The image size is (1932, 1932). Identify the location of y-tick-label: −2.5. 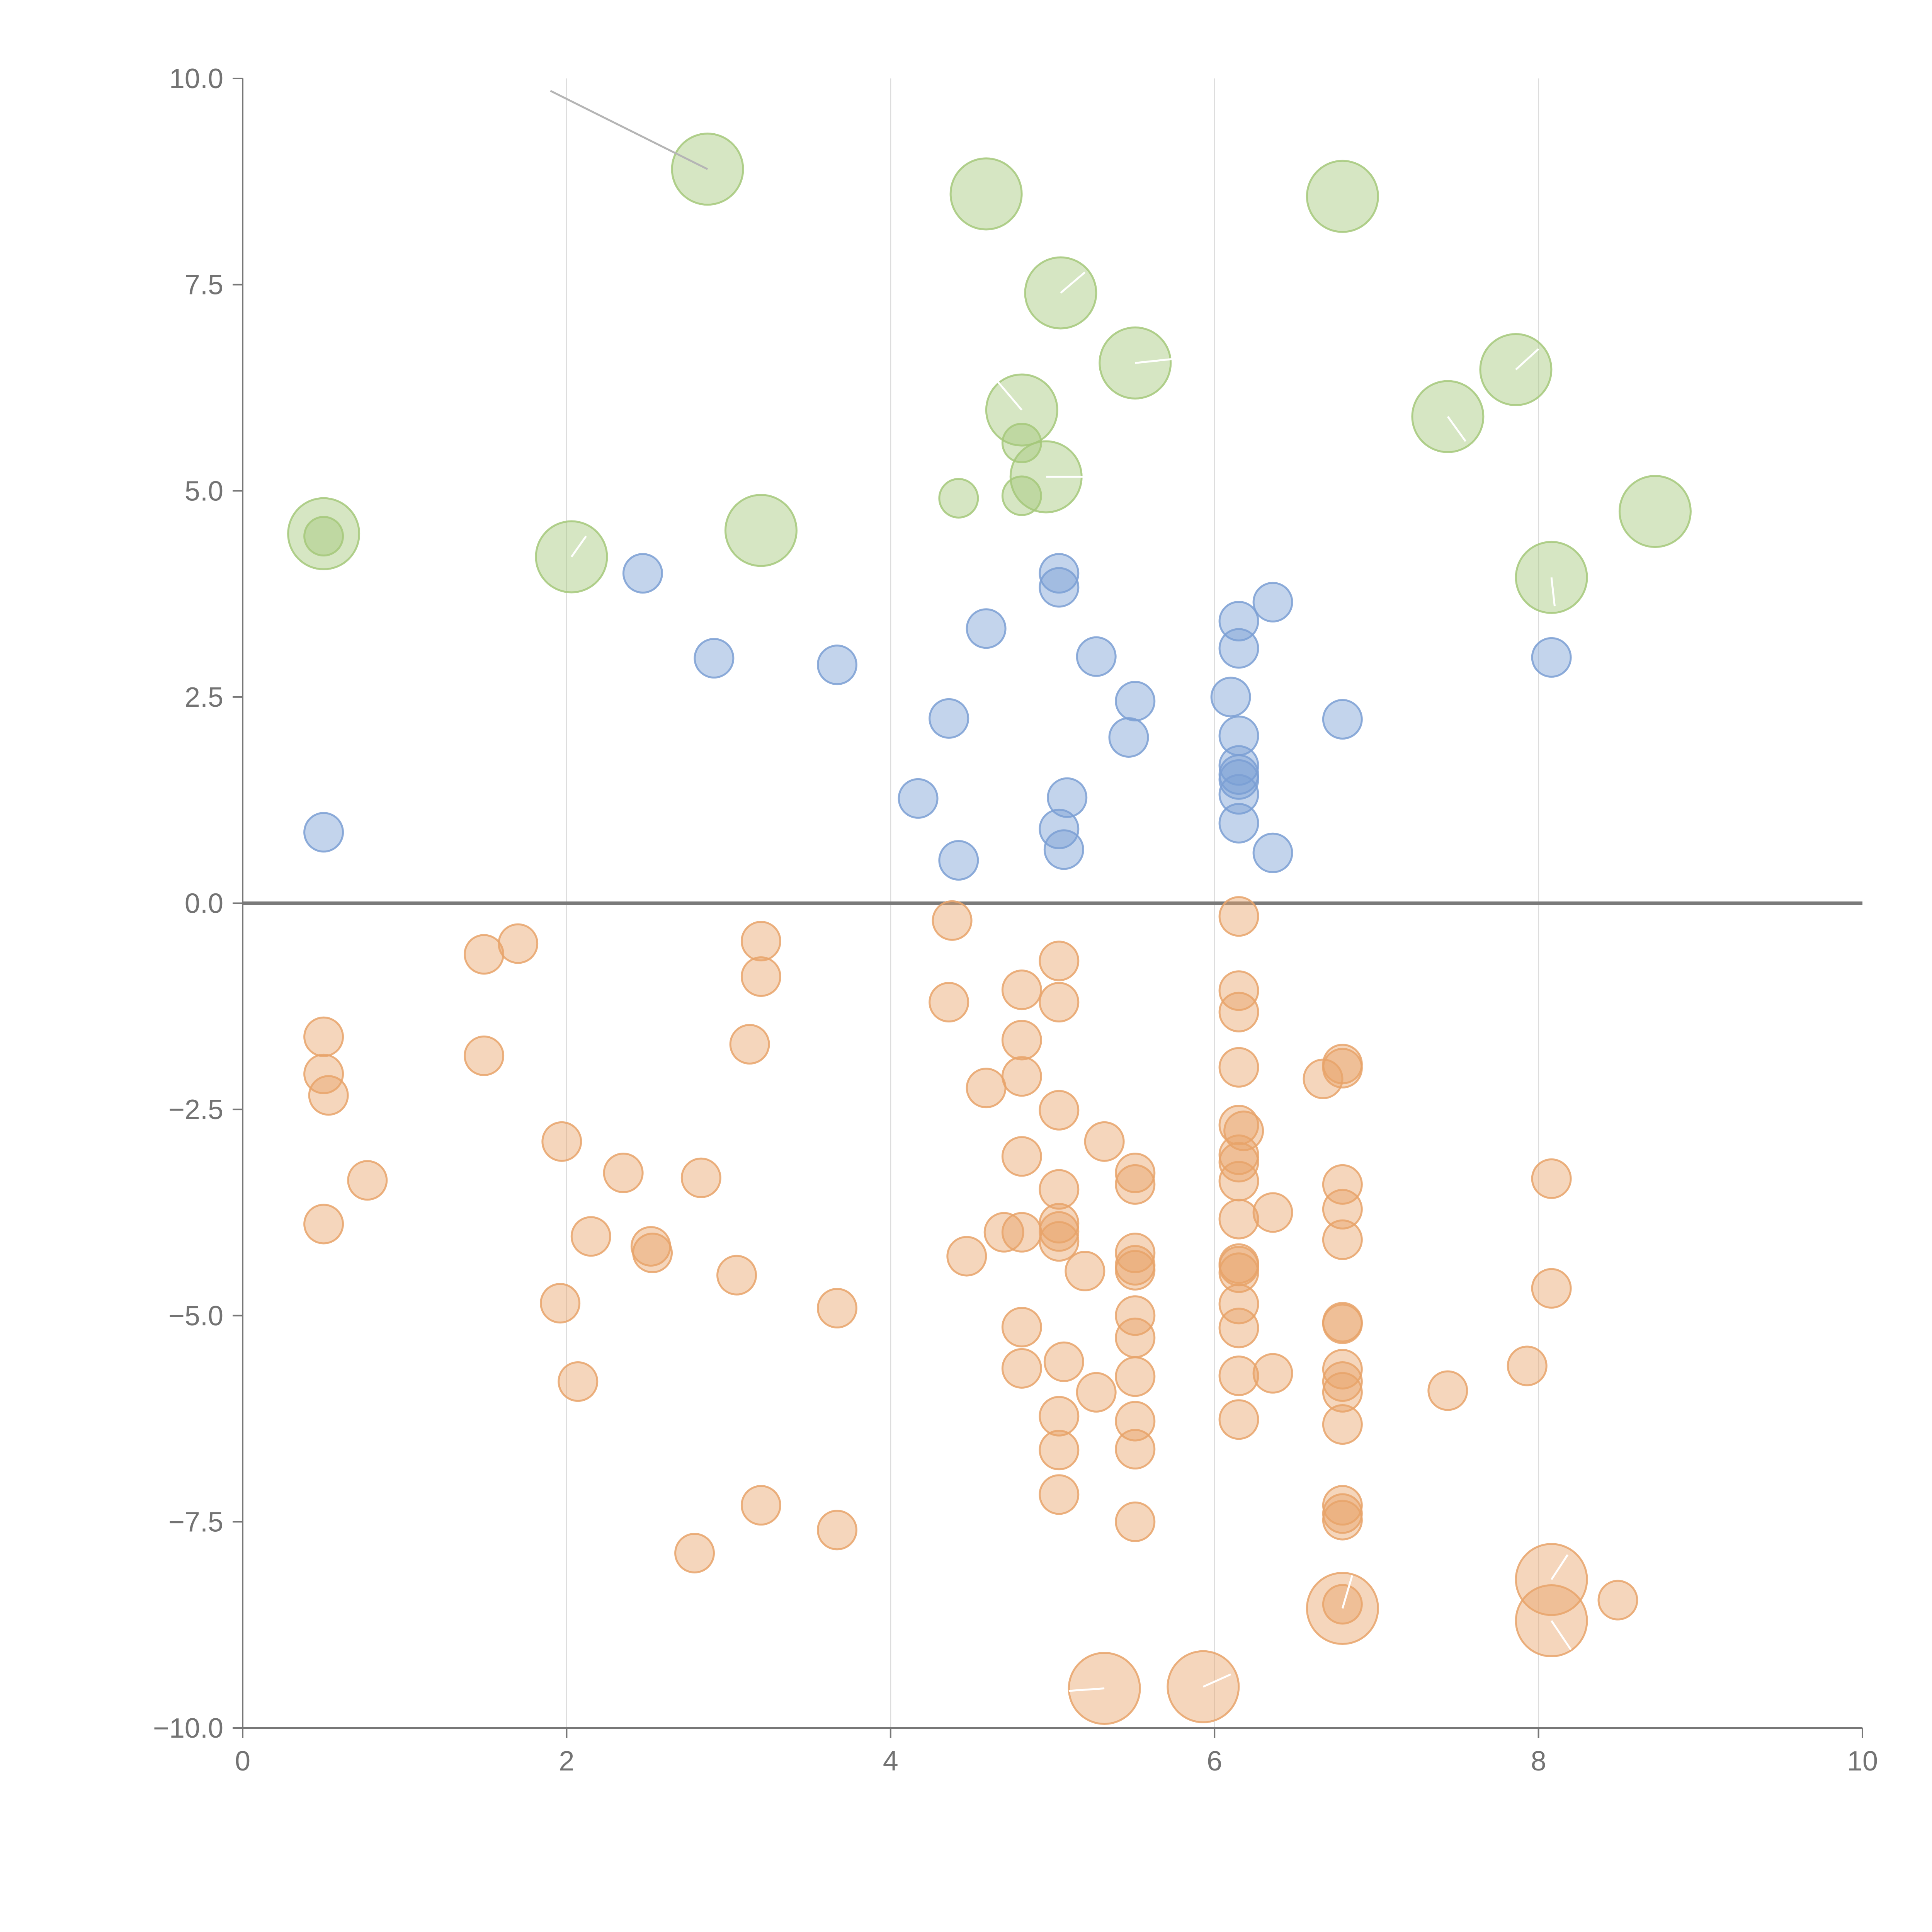
(196, 1109).